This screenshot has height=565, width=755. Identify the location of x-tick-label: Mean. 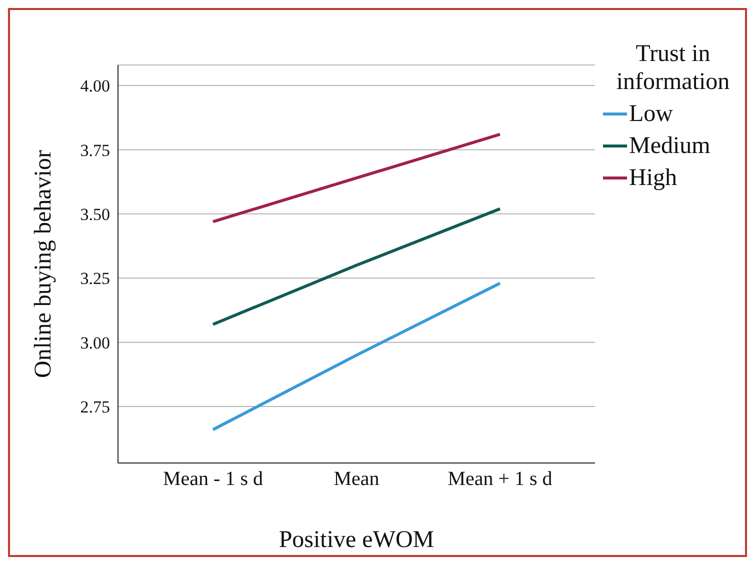
(357, 479).